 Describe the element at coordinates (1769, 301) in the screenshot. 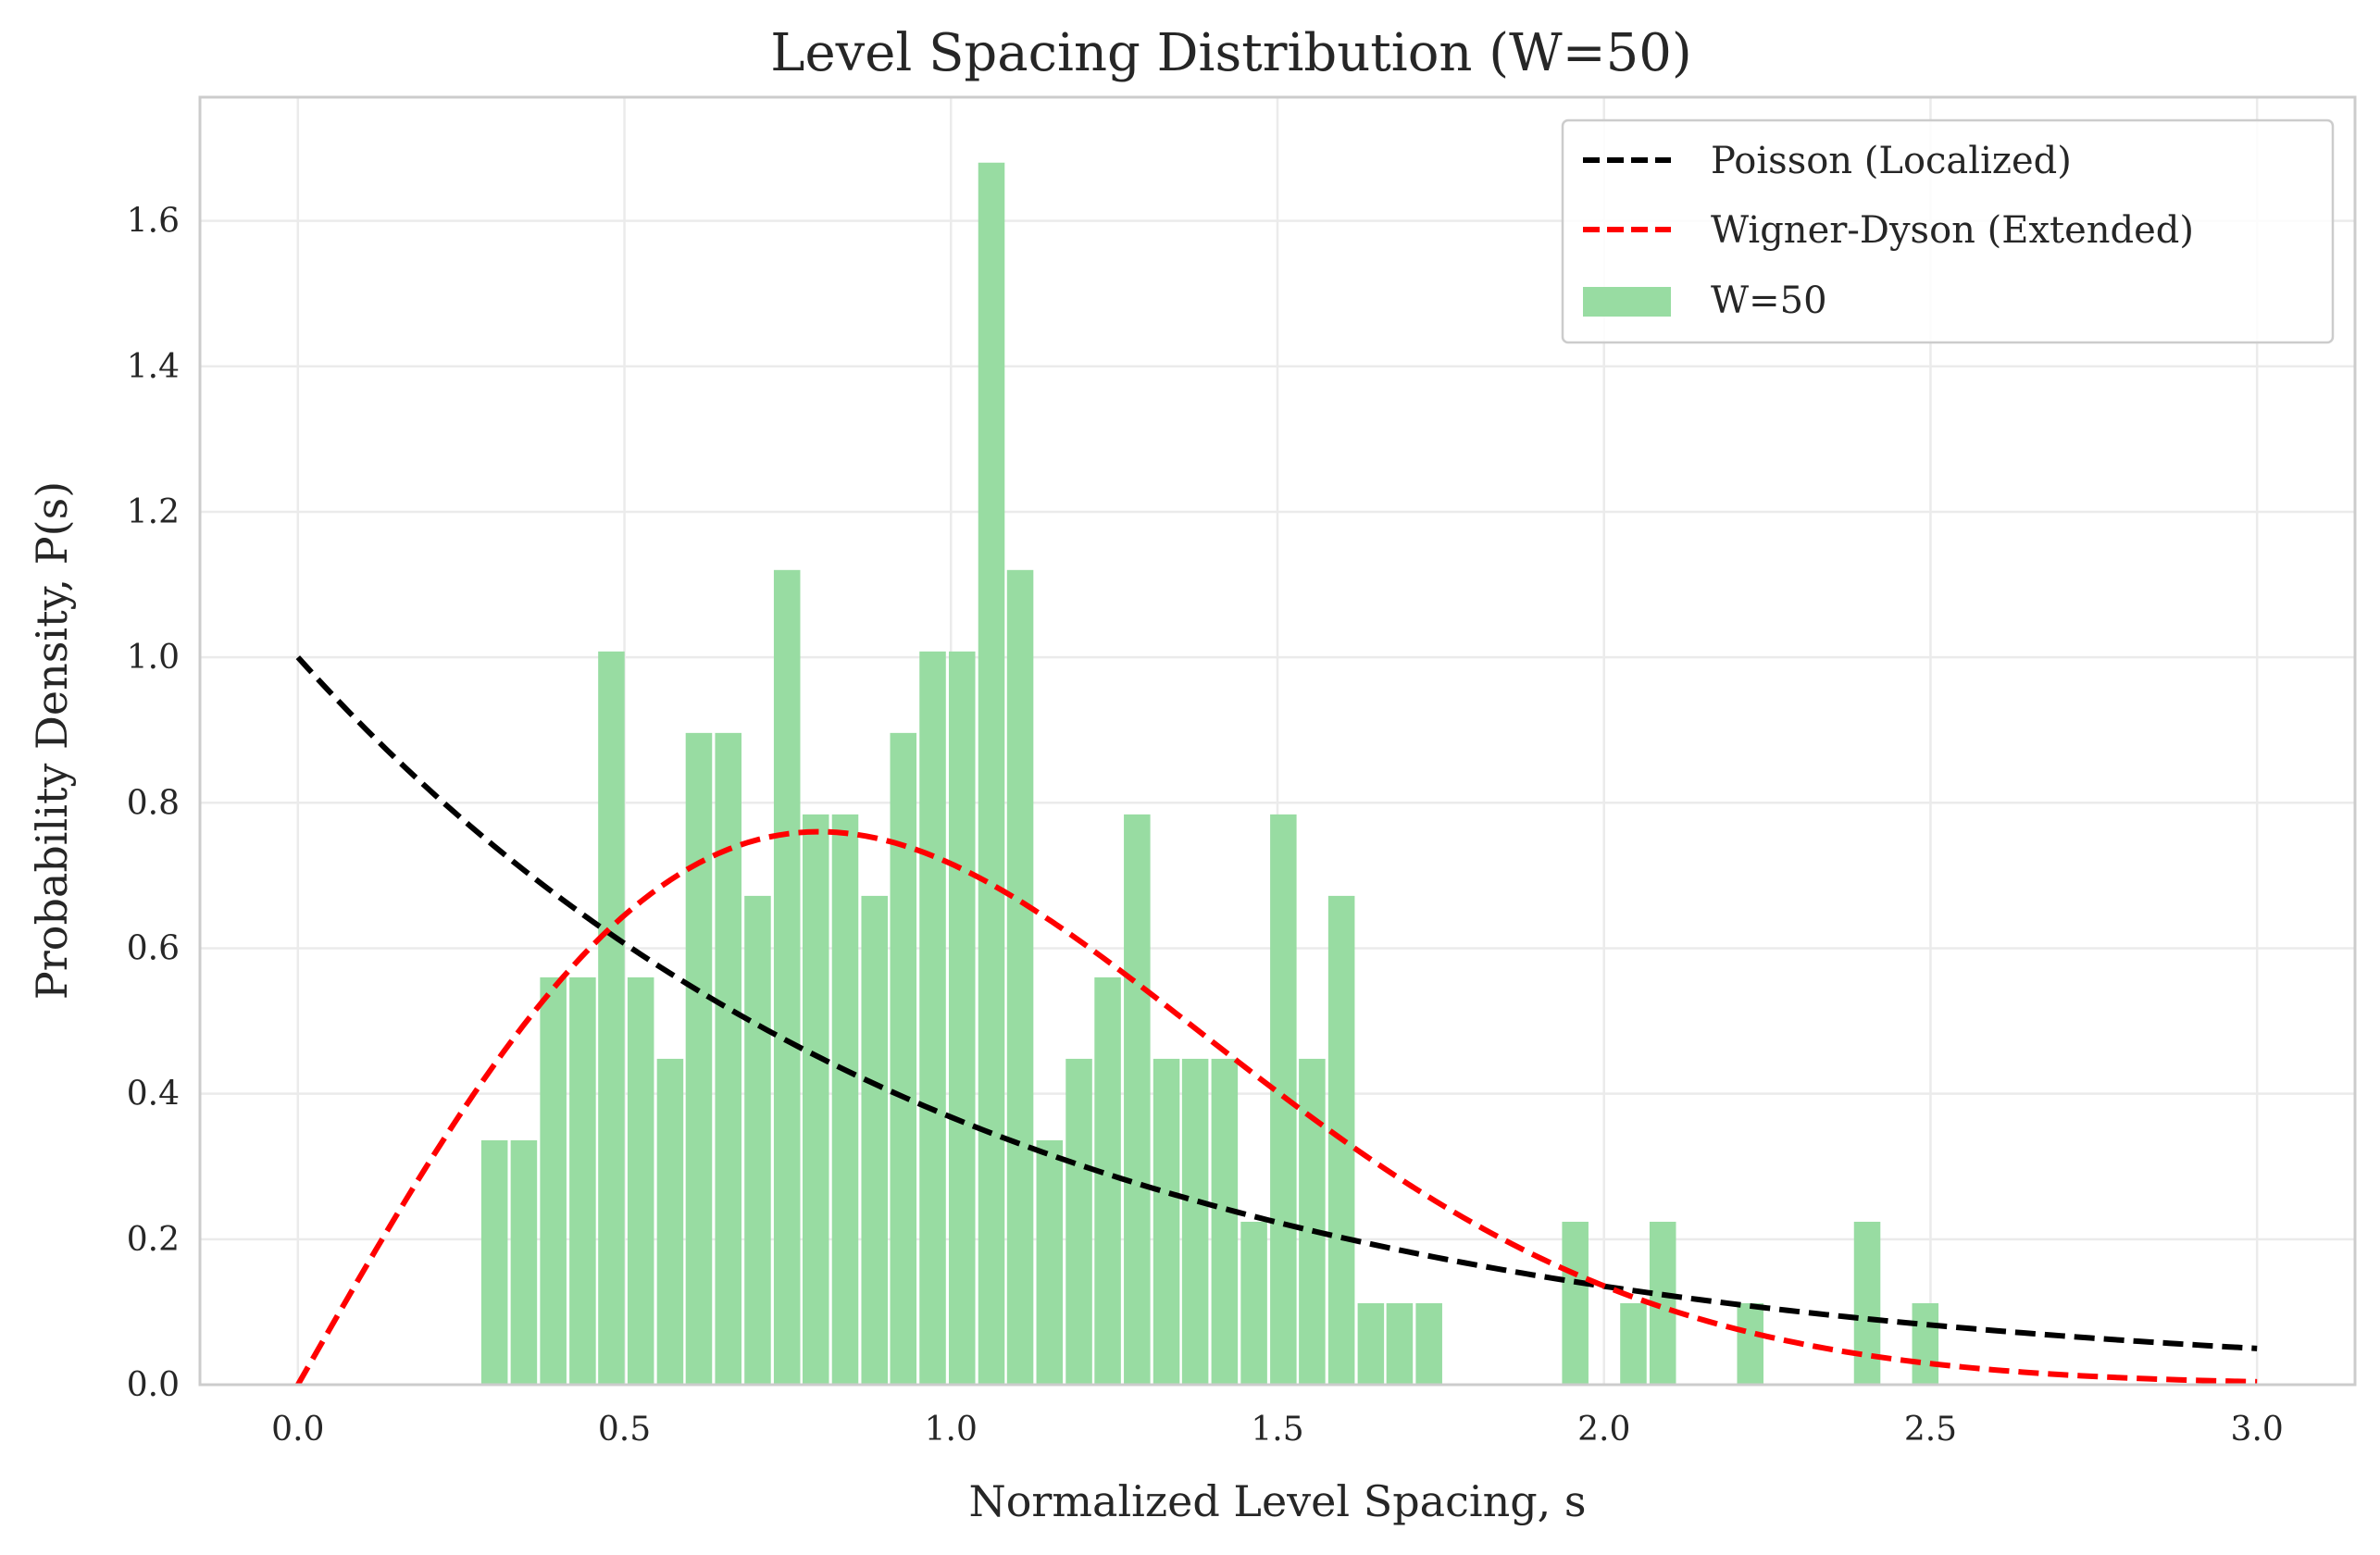

I see `legend-histogram-label: W=50` at that location.